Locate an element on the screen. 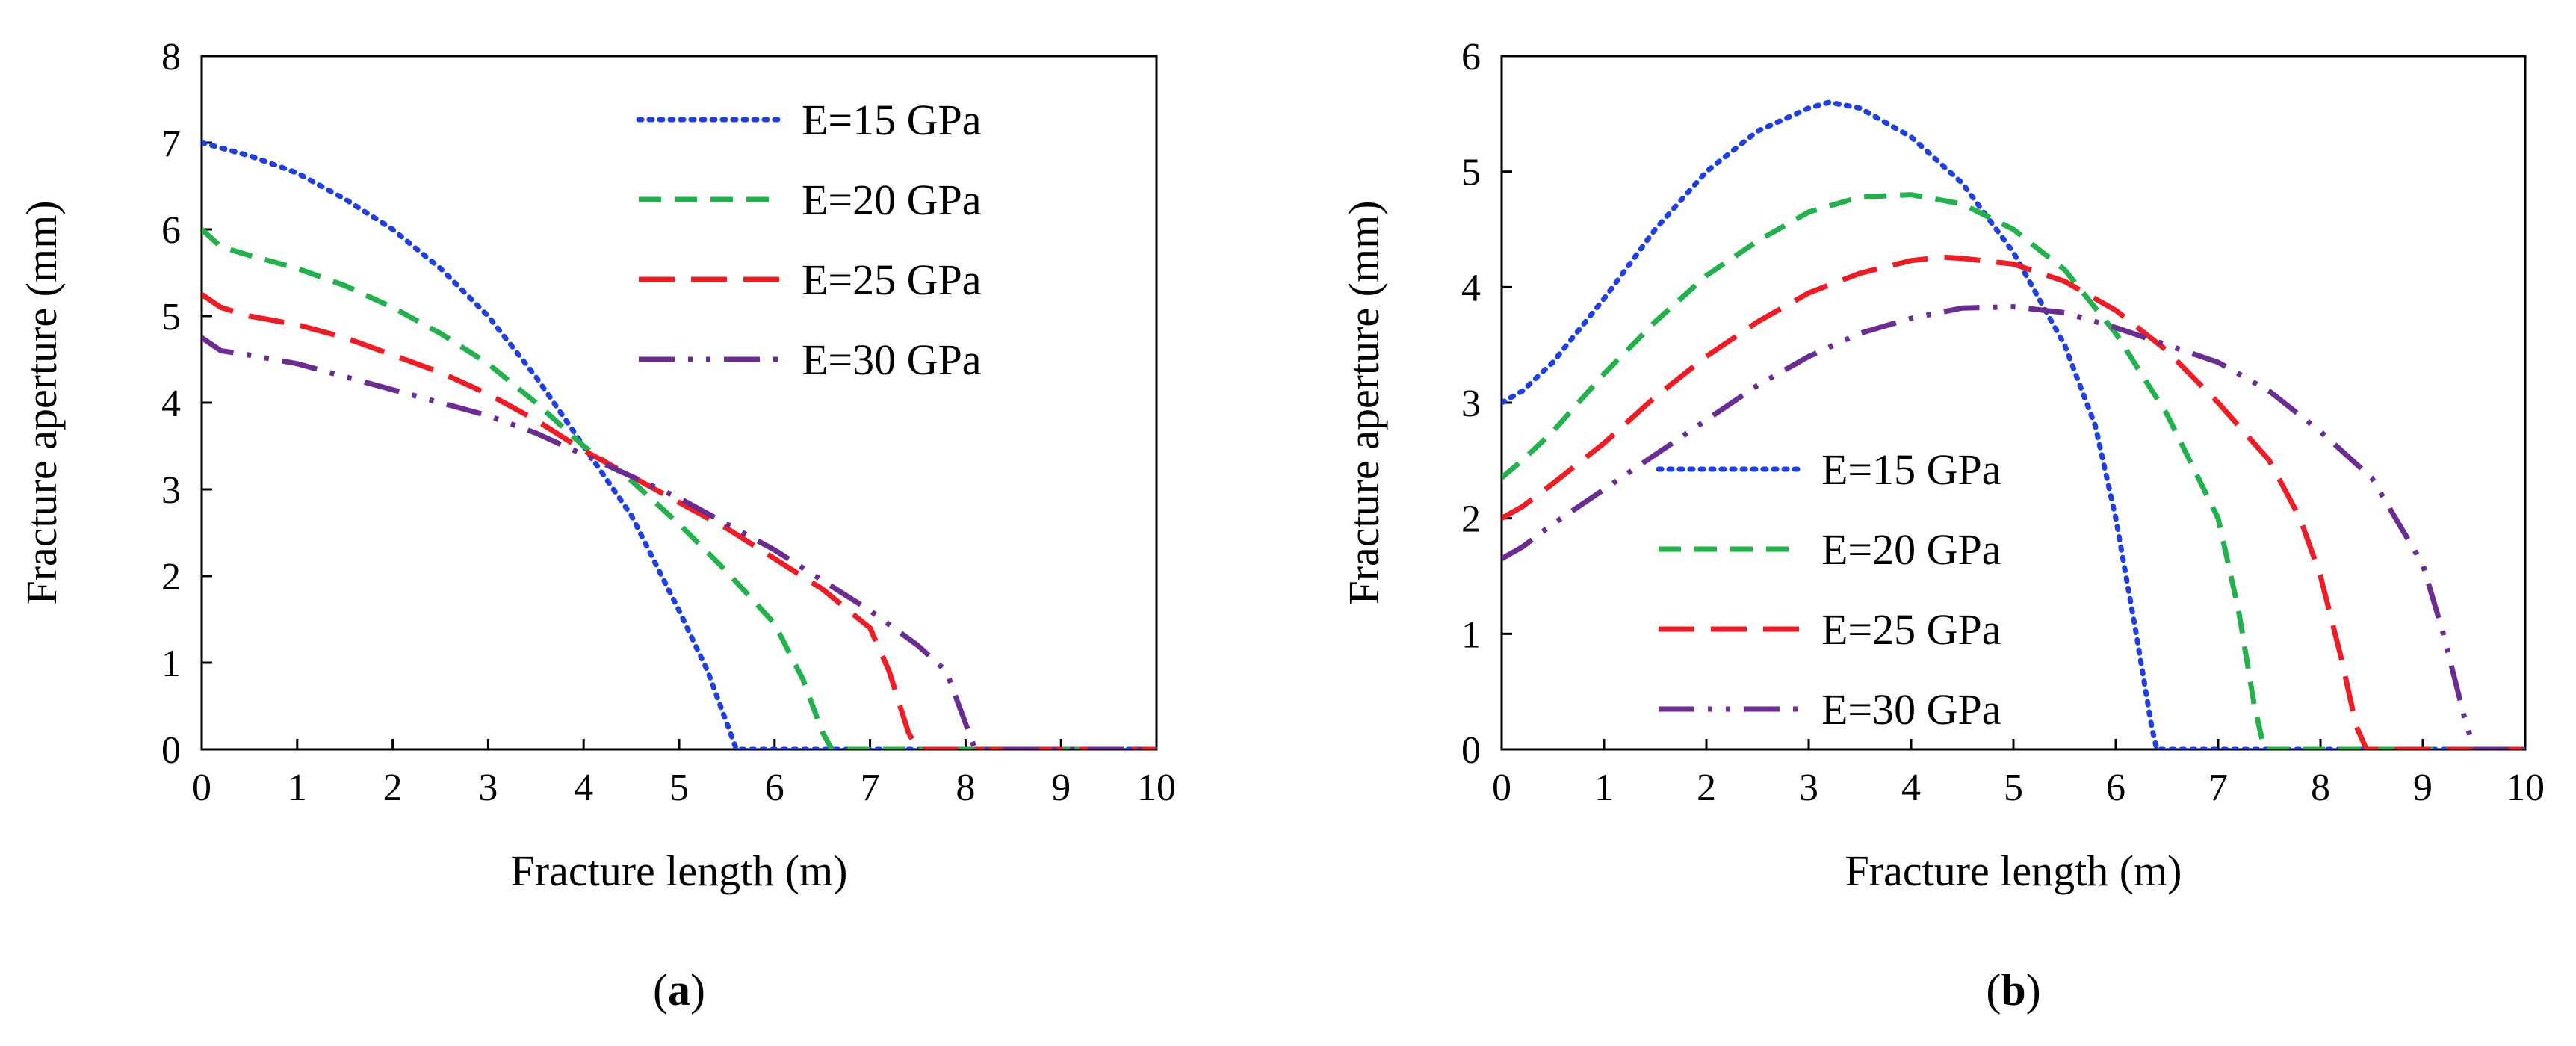  panel-label: (b) is located at coordinates (2013, 990).